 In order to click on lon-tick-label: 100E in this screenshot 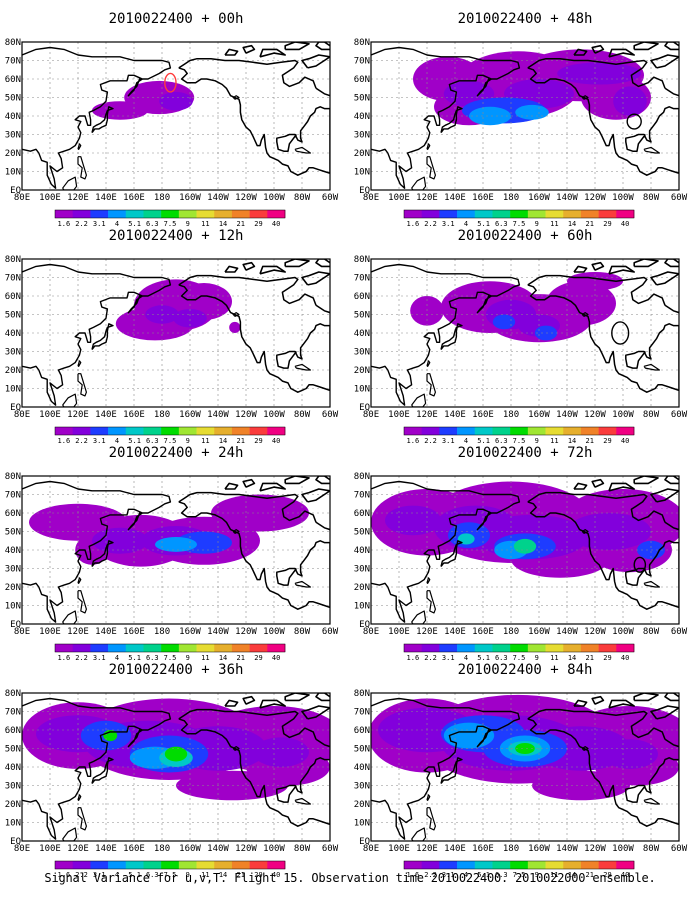, I will do `click(50, 632)`.